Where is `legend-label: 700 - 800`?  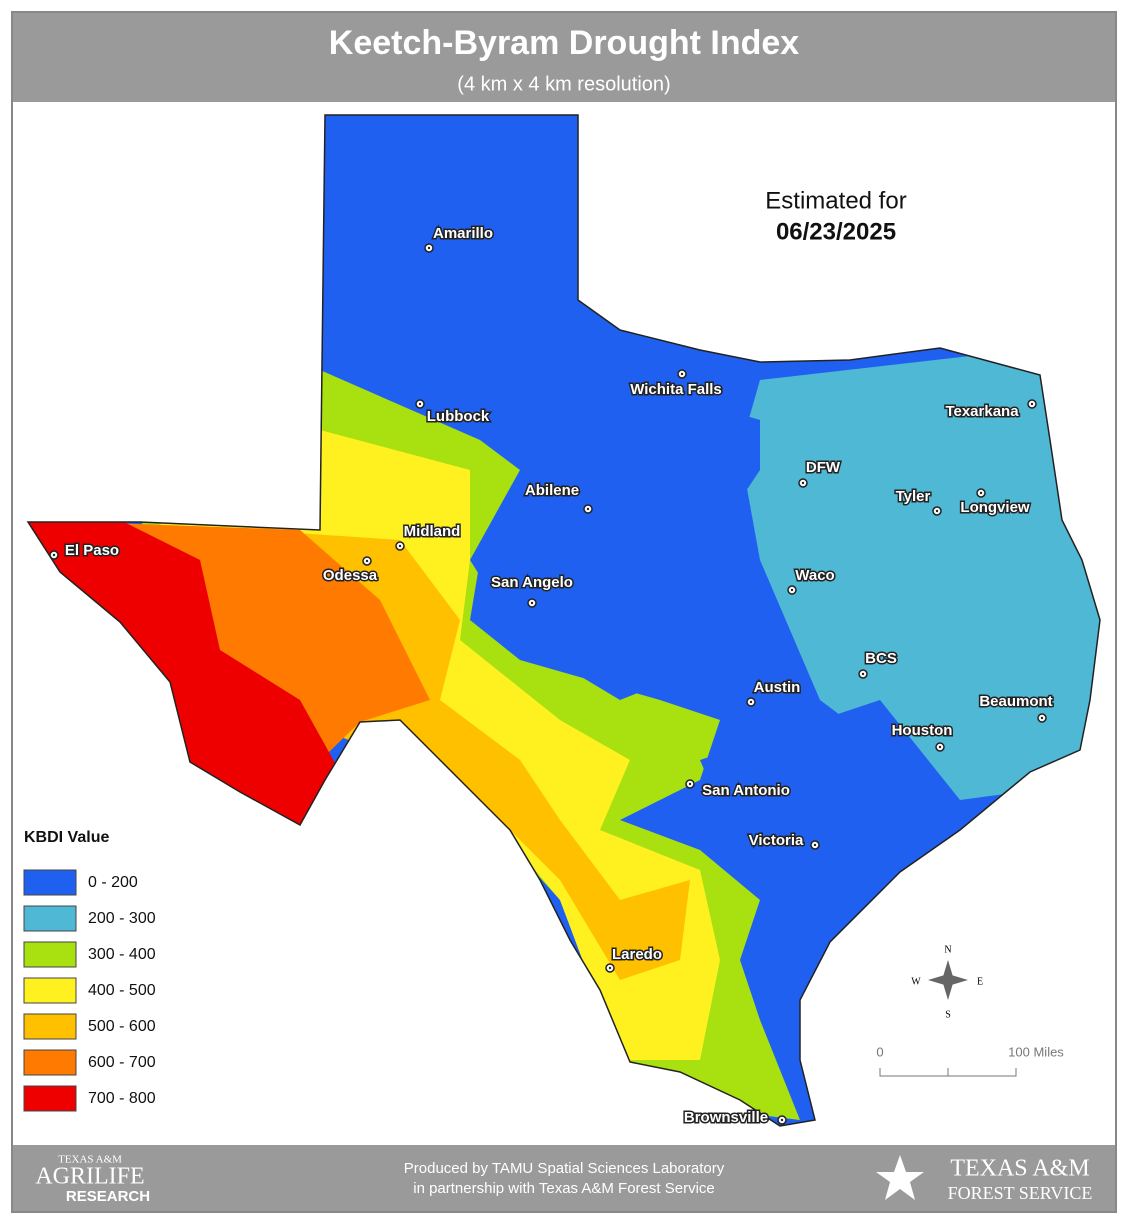
legend-label: 700 - 800 is located at coordinates (122, 1098).